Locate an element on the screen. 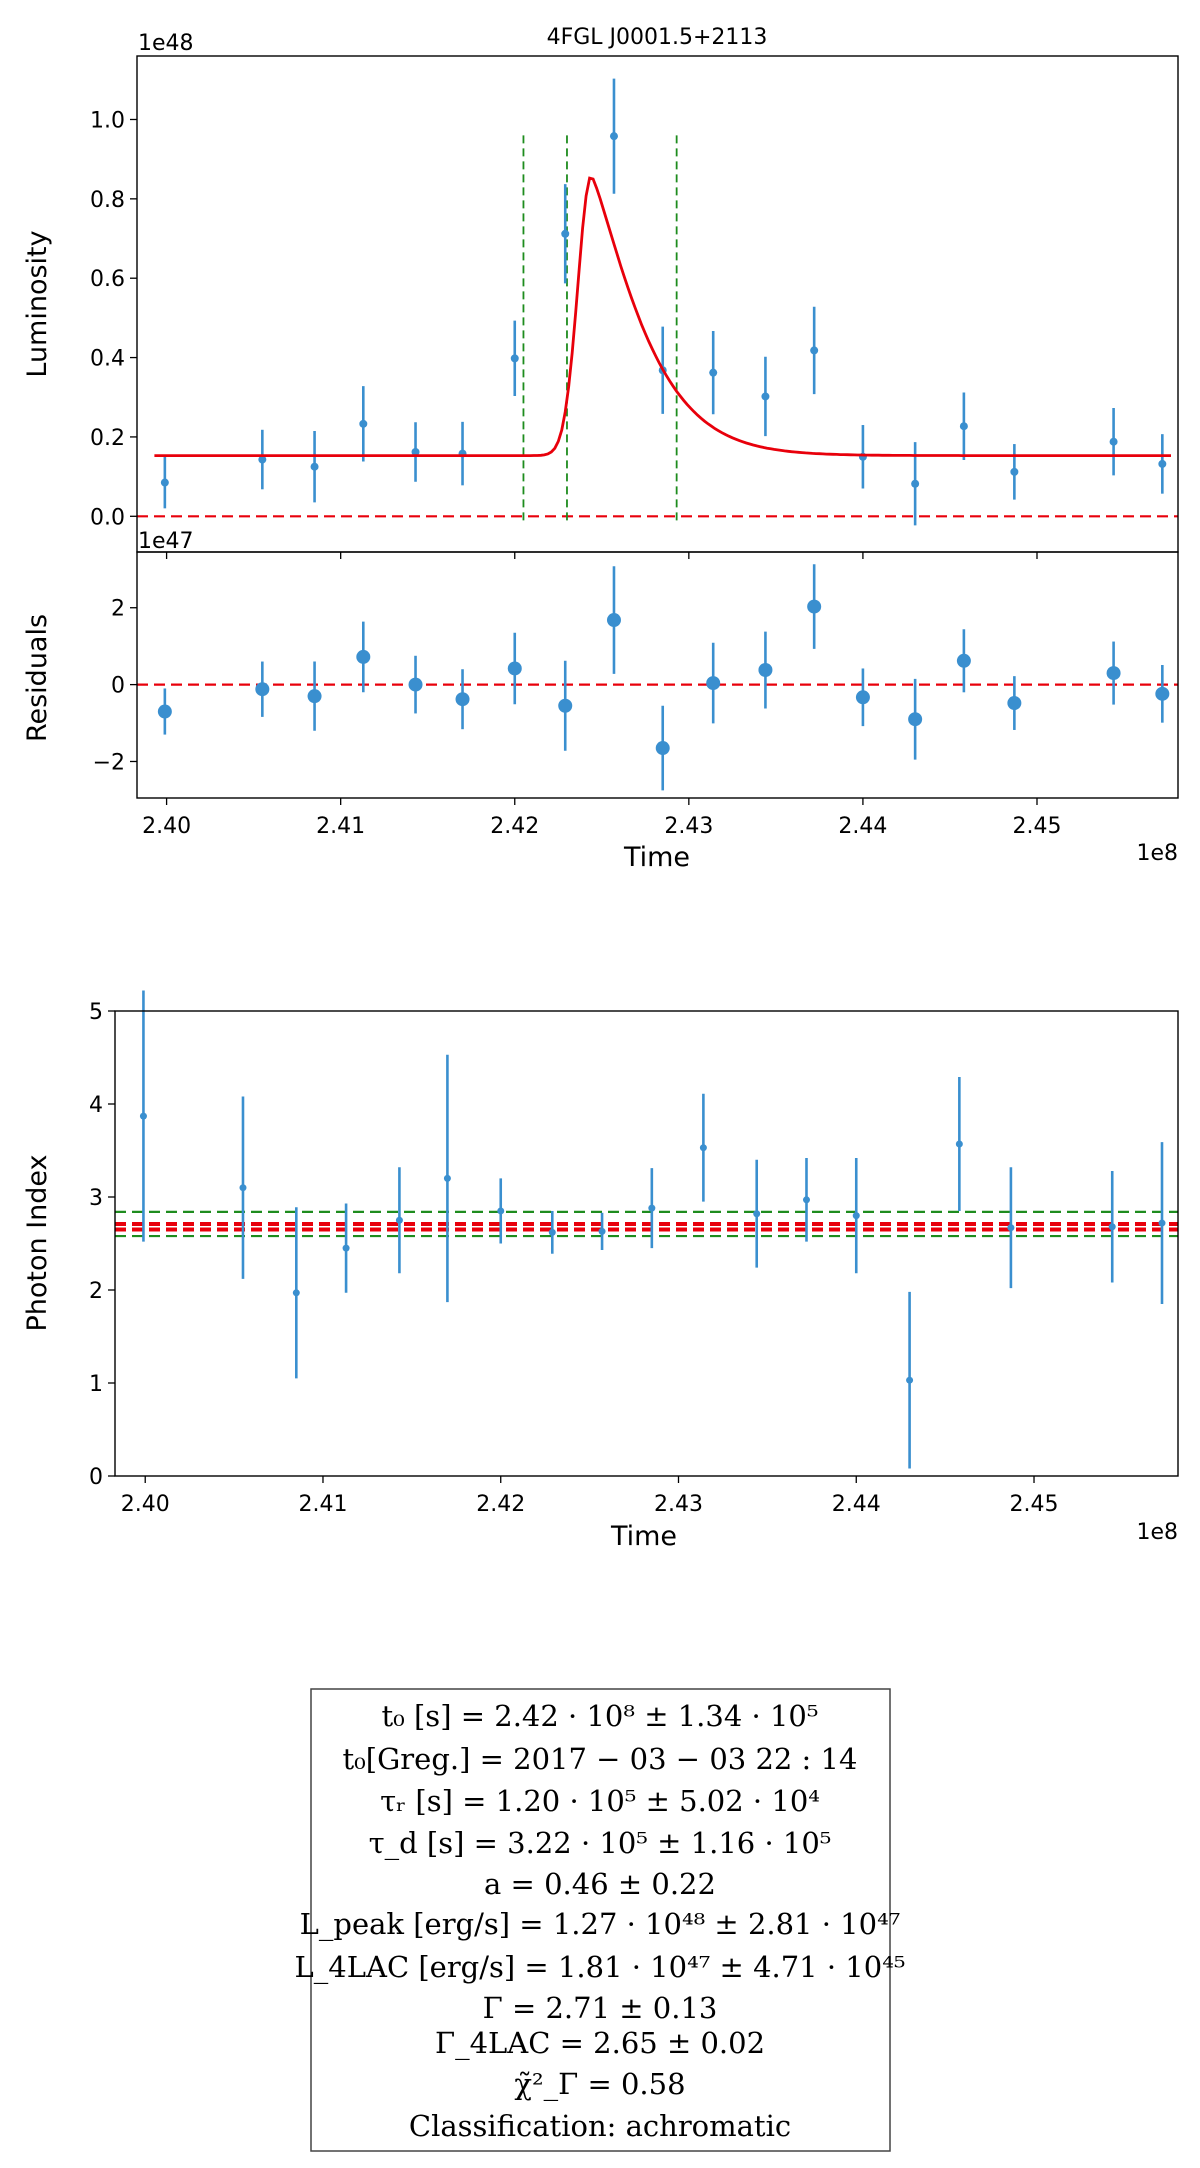 Image resolution: width=1200 pixels, height=2168 pixels. y-tick-label: 1 is located at coordinates (96, 1384).